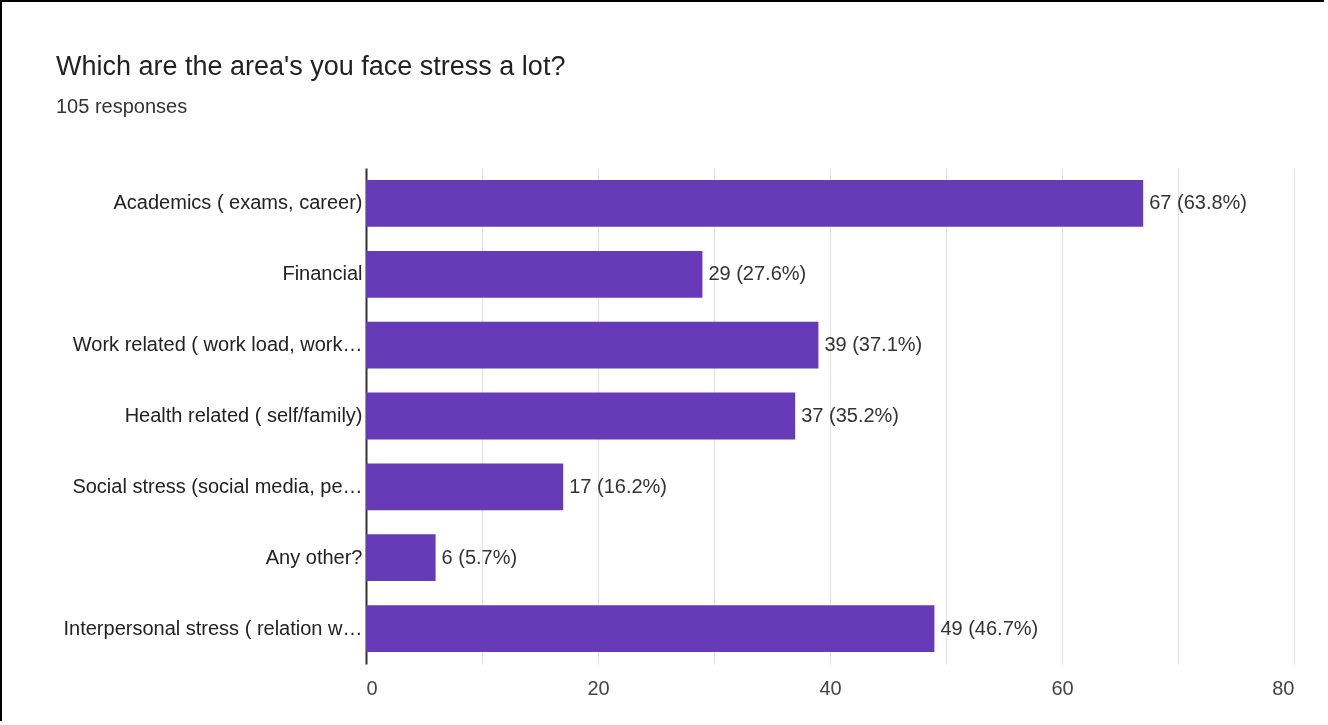  Describe the element at coordinates (479, 556) in the screenshot. I see `data-label: 6 (5.7%)` at that location.